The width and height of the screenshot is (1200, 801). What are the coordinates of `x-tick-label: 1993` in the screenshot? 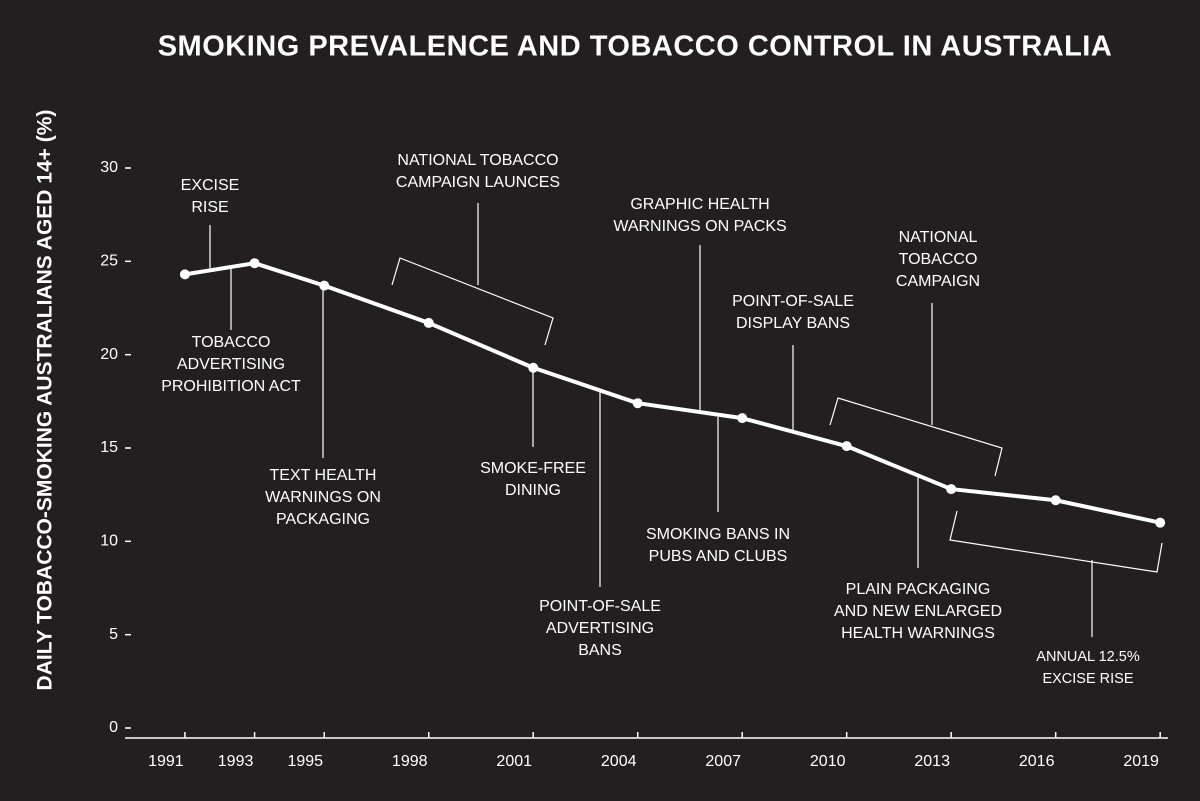 It's located at (236, 761).